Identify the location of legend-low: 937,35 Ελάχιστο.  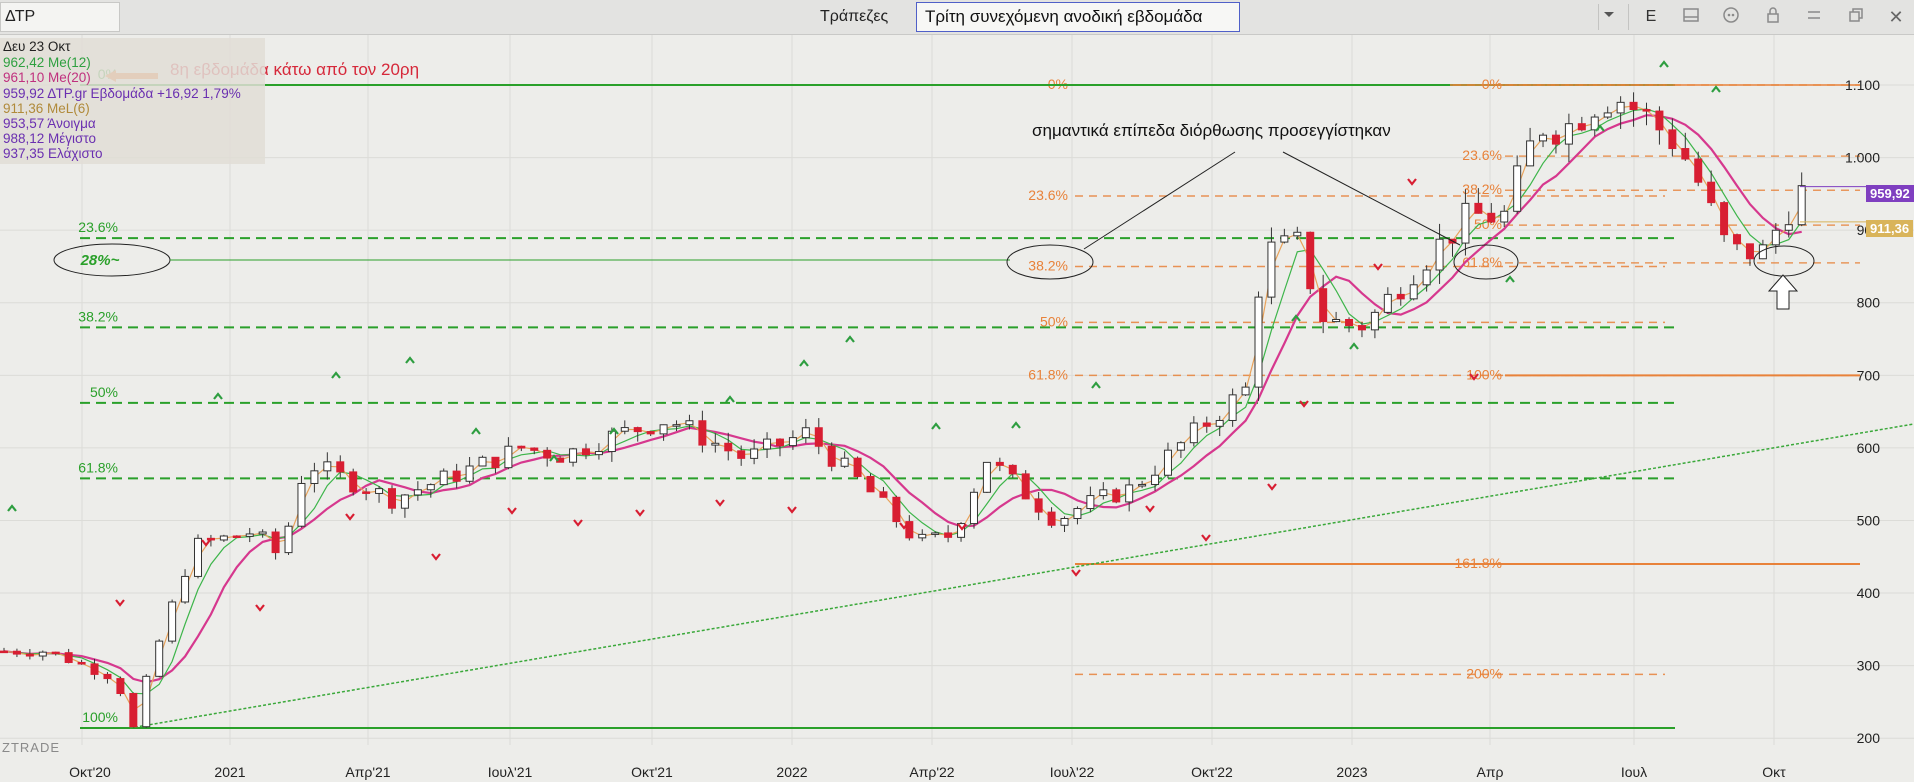
(53, 153).